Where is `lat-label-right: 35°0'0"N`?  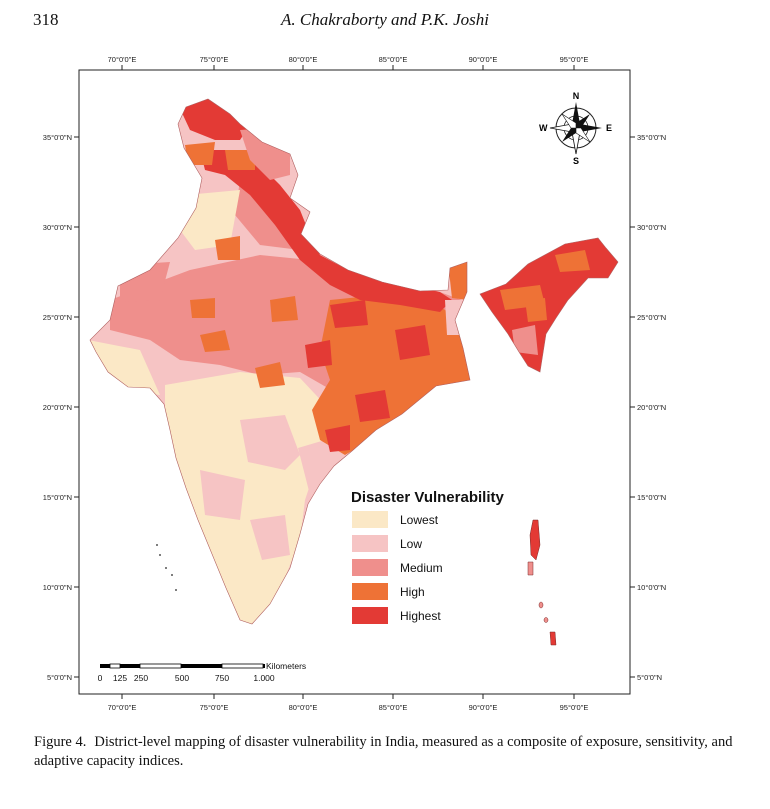 lat-label-right: 35°0'0"N is located at coordinates (651, 137).